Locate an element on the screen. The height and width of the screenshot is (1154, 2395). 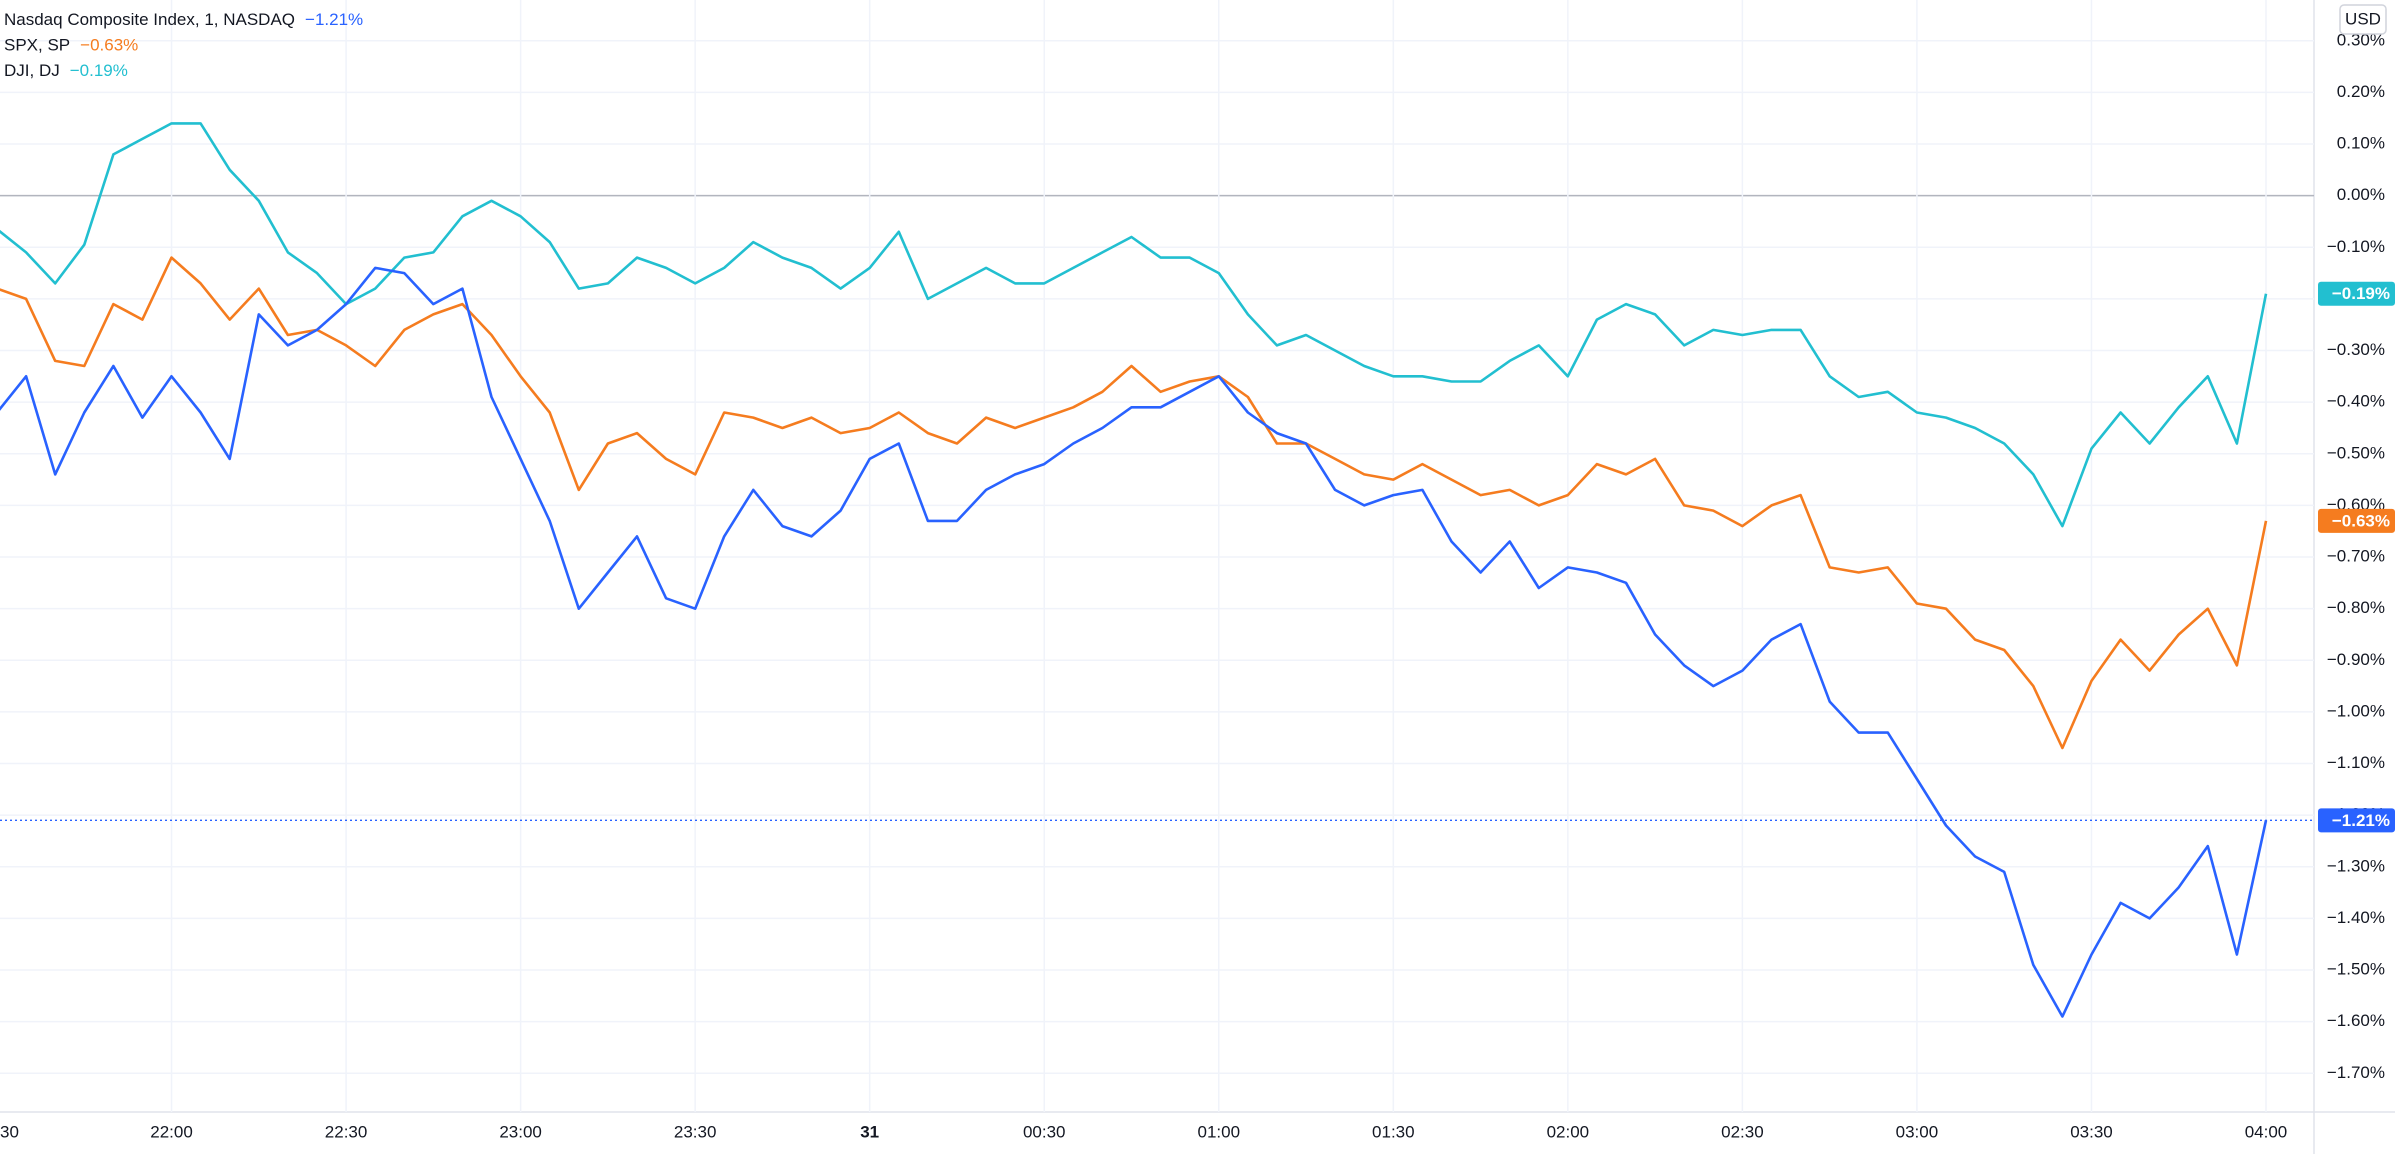
y-tick-label: −0.40% is located at coordinates (2356, 401).